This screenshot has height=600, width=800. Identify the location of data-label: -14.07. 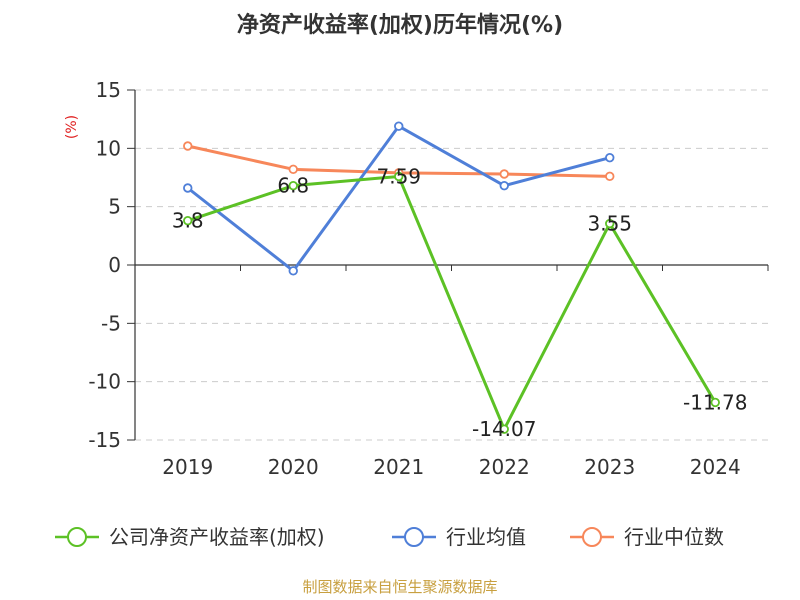
(504, 429).